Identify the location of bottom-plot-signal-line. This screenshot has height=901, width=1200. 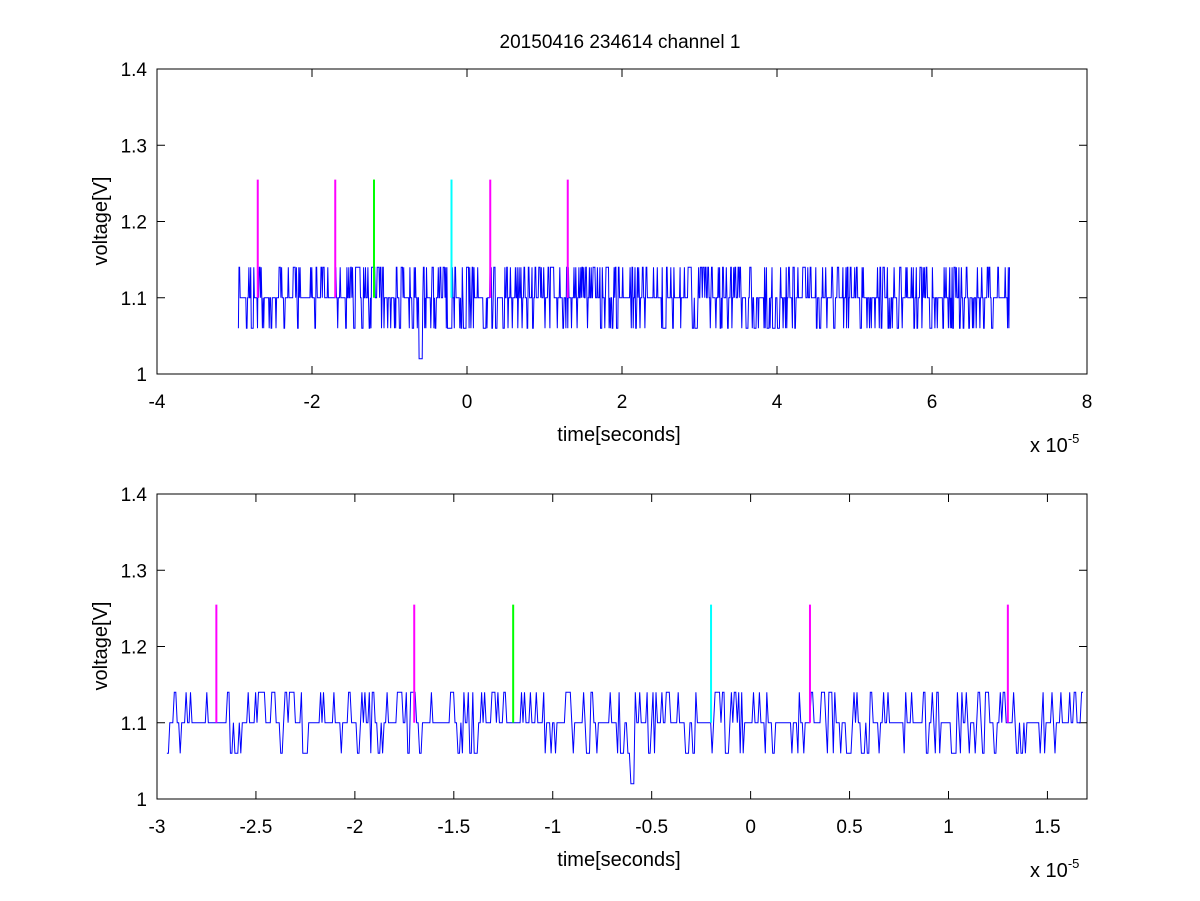
(624, 738).